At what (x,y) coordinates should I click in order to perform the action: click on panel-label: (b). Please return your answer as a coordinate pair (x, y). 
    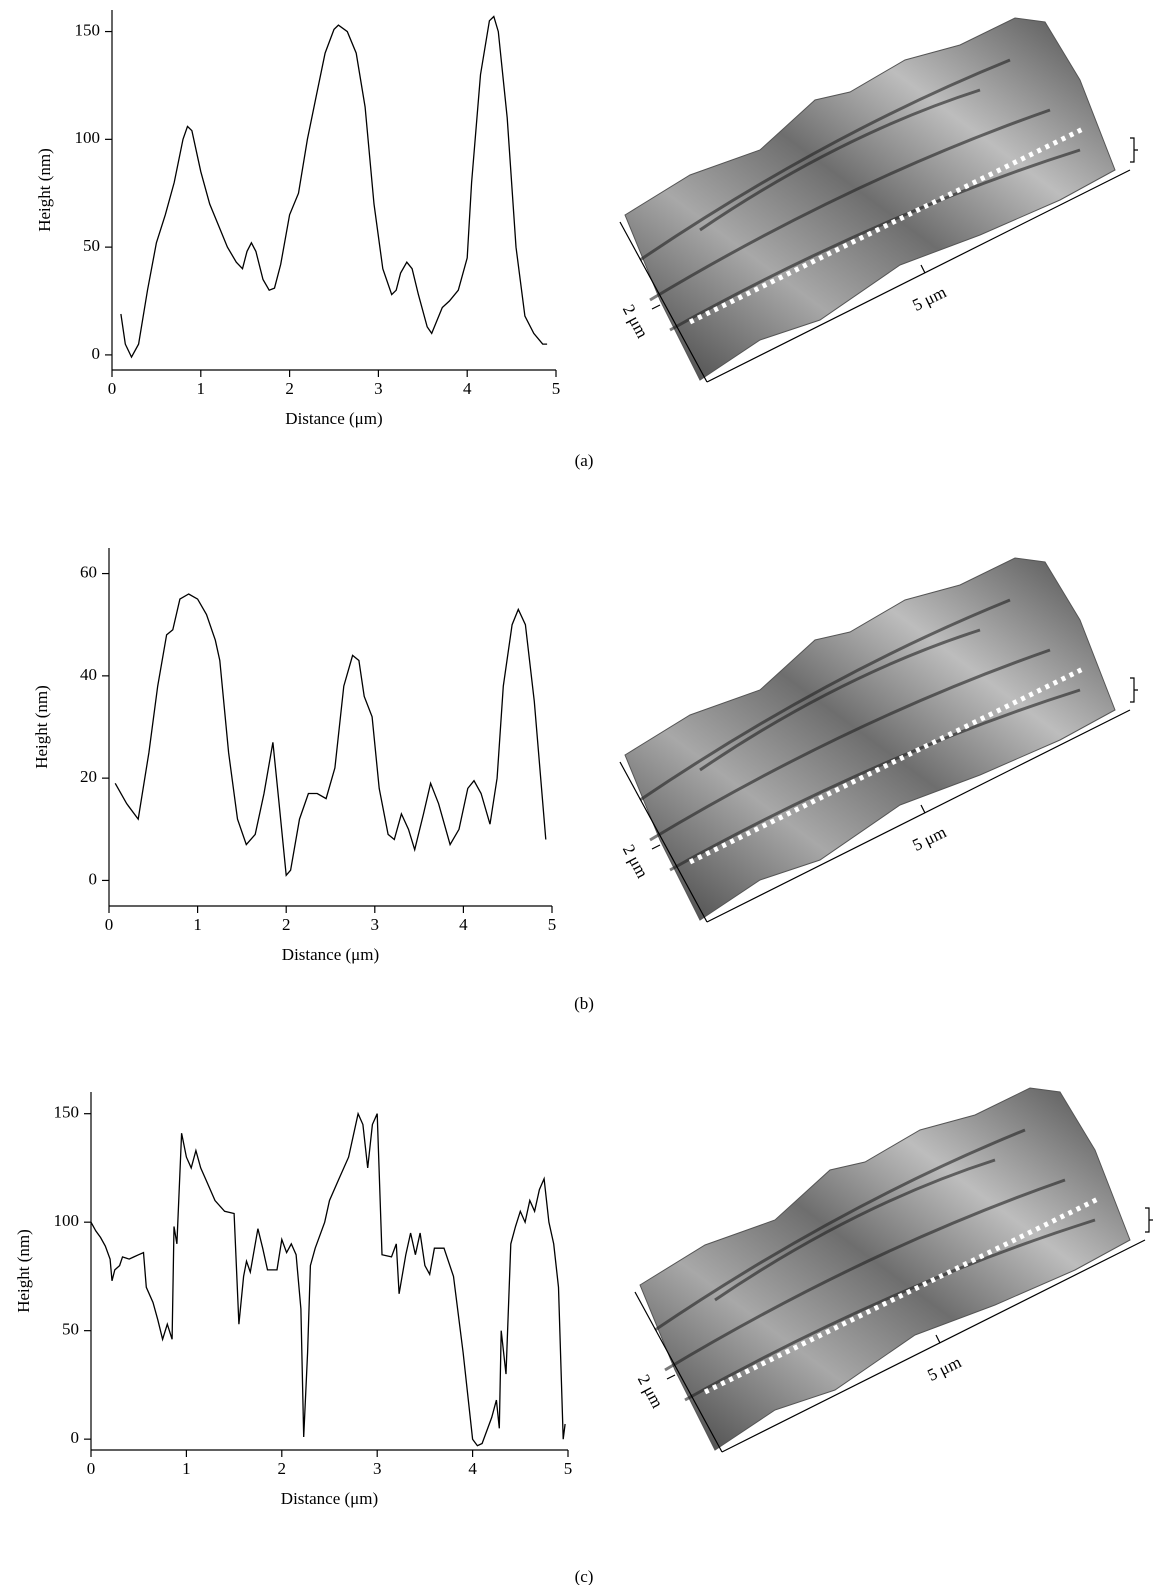
    Looking at the image, I should click on (584, 1003).